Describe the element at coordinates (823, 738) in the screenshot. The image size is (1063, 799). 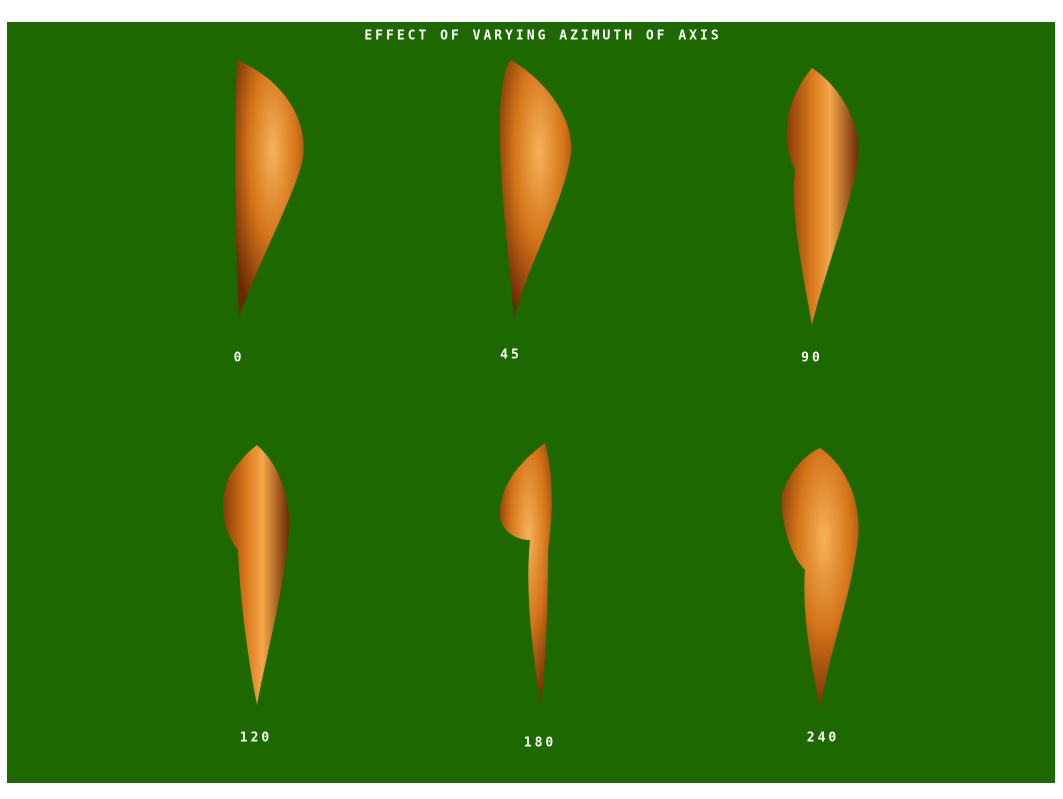
I see `panel-label: 240` at that location.